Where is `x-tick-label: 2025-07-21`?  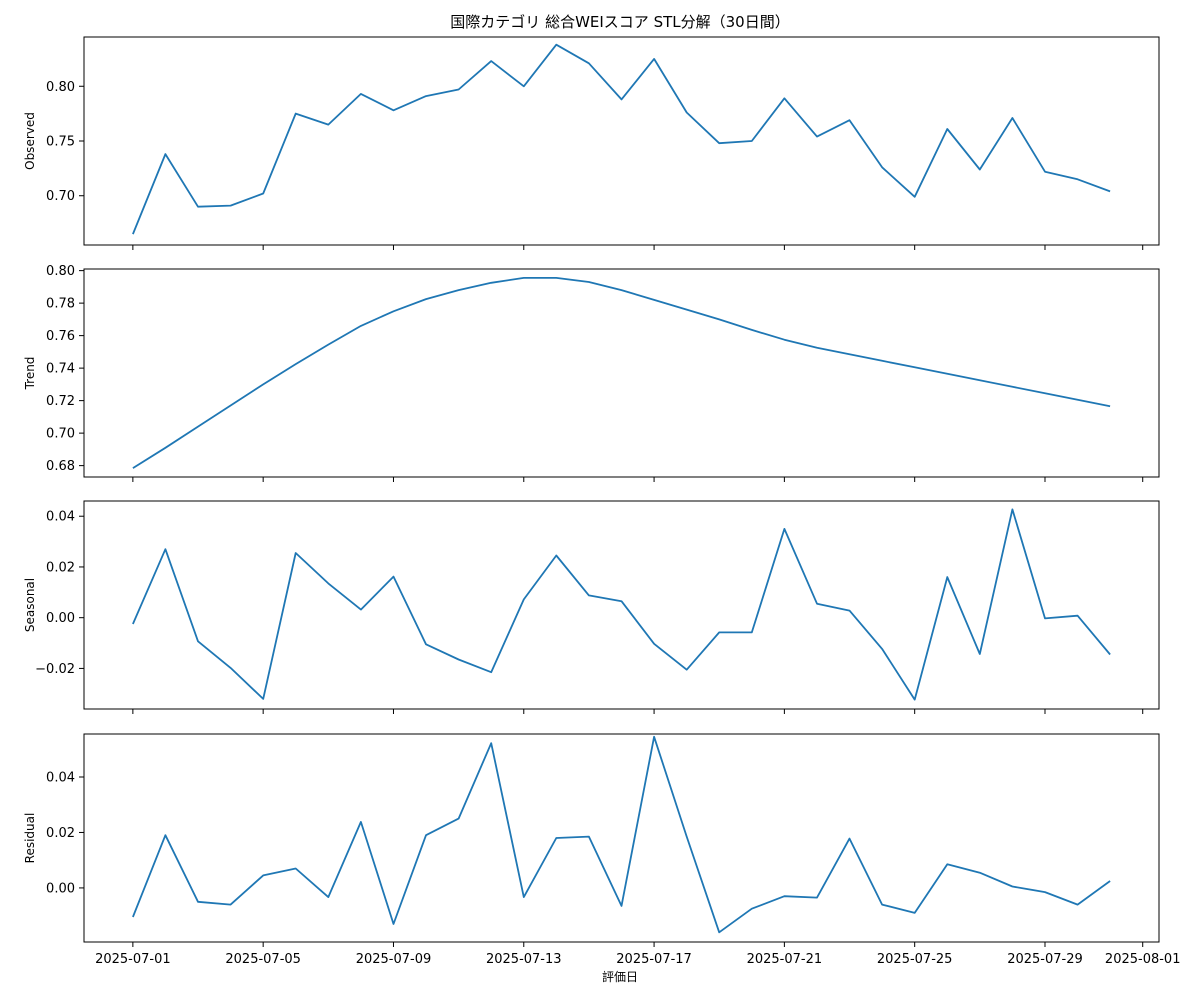 x-tick-label: 2025-07-21 is located at coordinates (785, 959).